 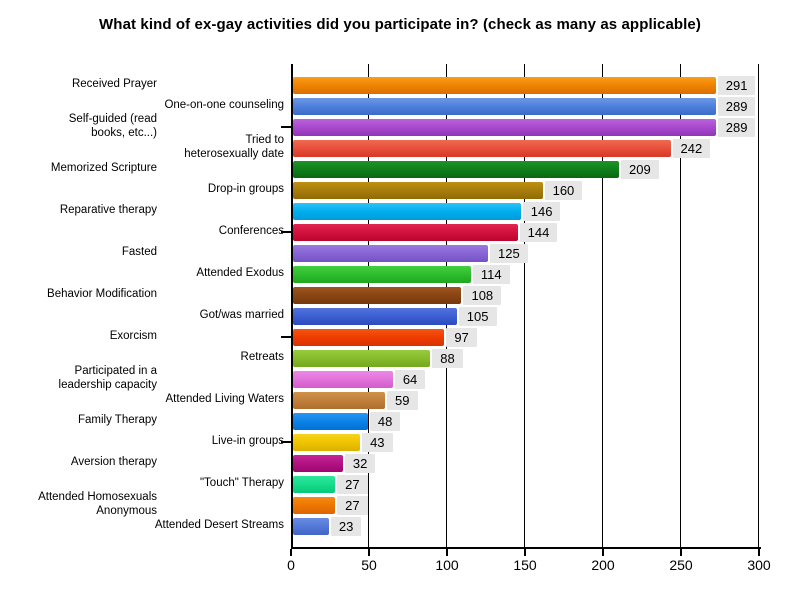 What do you see at coordinates (603, 565) in the screenshot?
I see `x-tick-label: 200` at bounding box center [603, 565].